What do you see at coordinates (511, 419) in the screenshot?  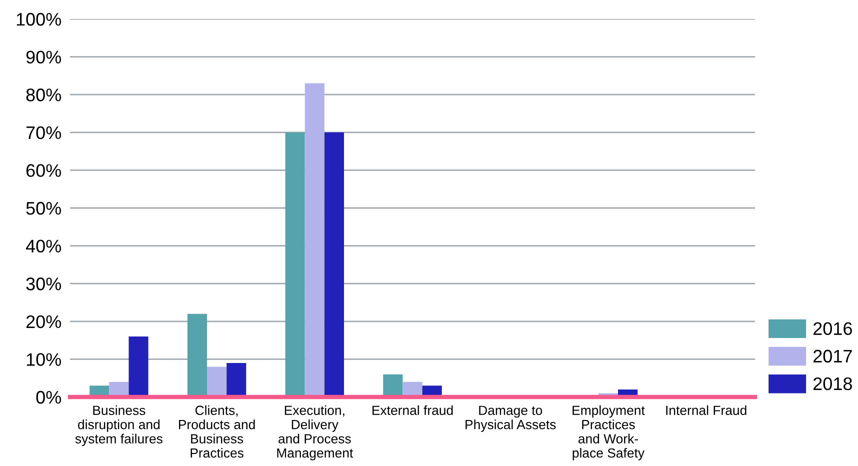 I see `x-tick-label: Damage to Physical Assets` at bounding box center [511, 419].